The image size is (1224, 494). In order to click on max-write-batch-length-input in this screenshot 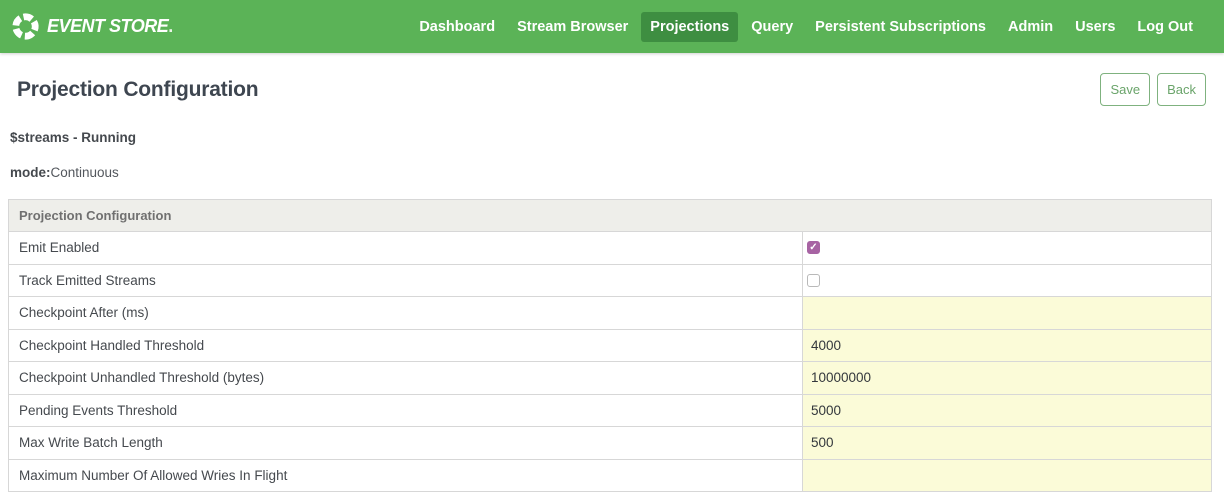, I will do `click(1007, 443)`.